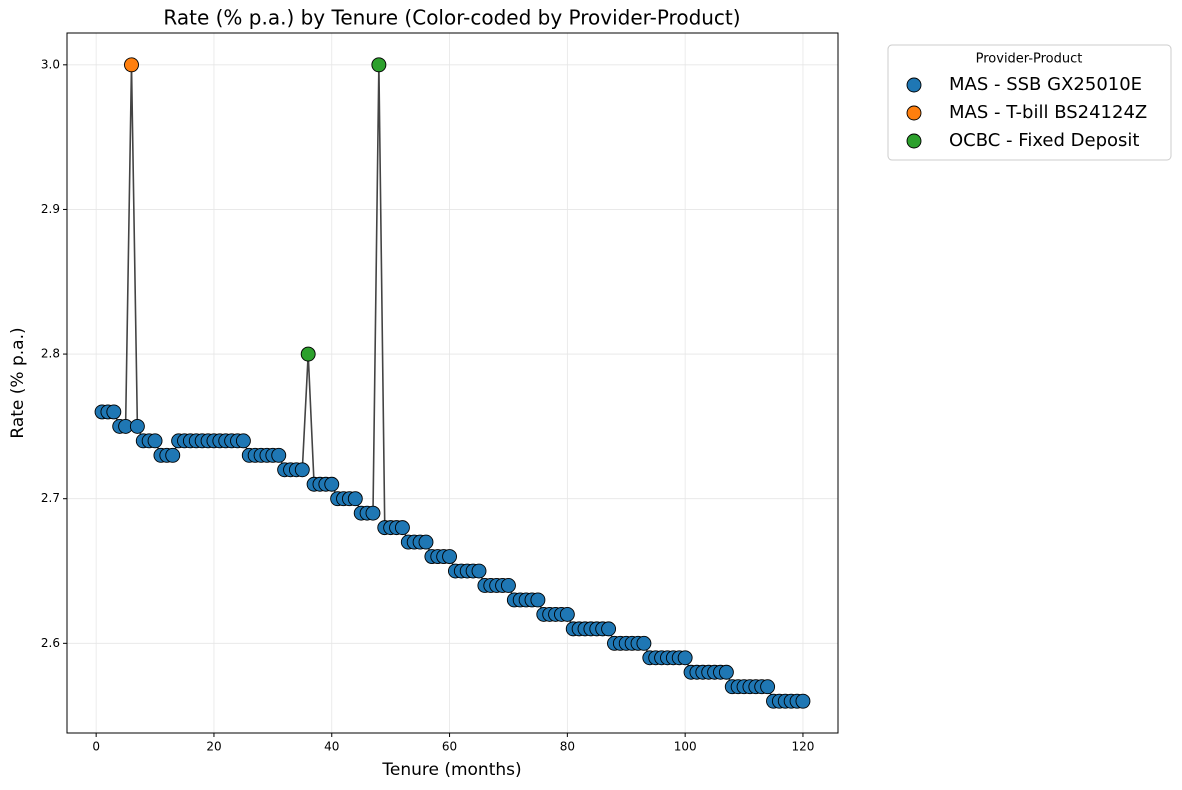 Image resolution: width=1182 pixels, height=790 pixels. Describe the element at coordinates (50, 498) in the screenshot. I see `y-tick-label: 2.7` at that location.